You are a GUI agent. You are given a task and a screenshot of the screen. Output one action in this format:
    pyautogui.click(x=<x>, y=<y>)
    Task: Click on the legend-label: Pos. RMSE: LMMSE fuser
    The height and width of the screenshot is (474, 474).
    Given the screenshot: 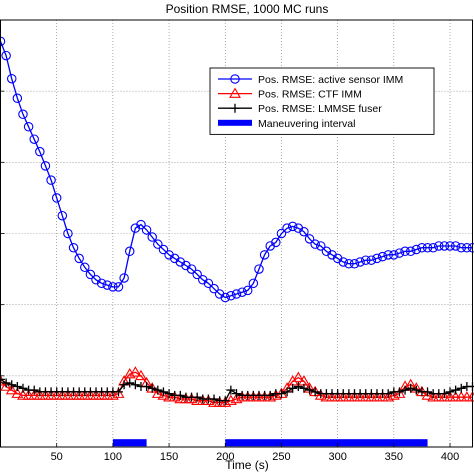 What is the action you would take?
    pyautogui.click(x=320, y=109)
    